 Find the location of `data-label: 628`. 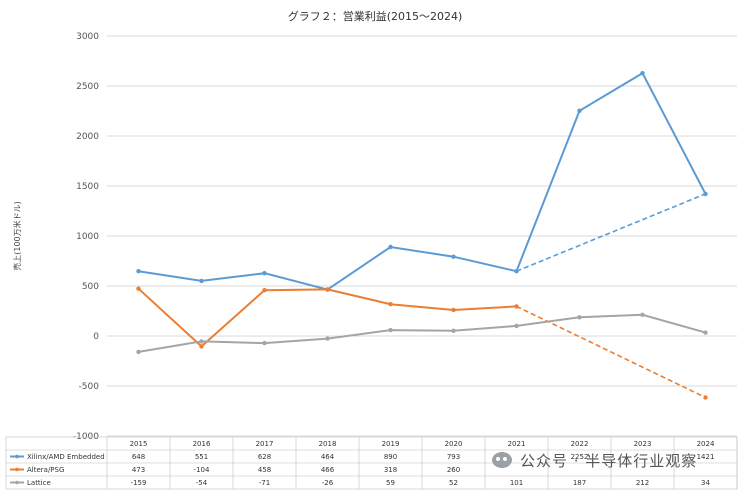

data-label: 628 is located at coordinates (264, 457).